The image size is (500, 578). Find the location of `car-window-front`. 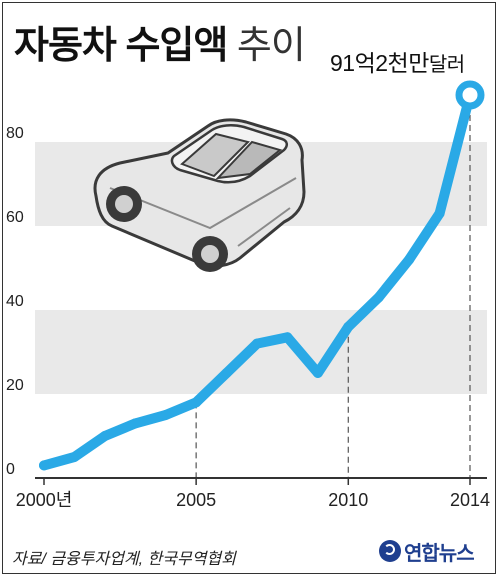

car-window-front is located at coordinates (249, 160).